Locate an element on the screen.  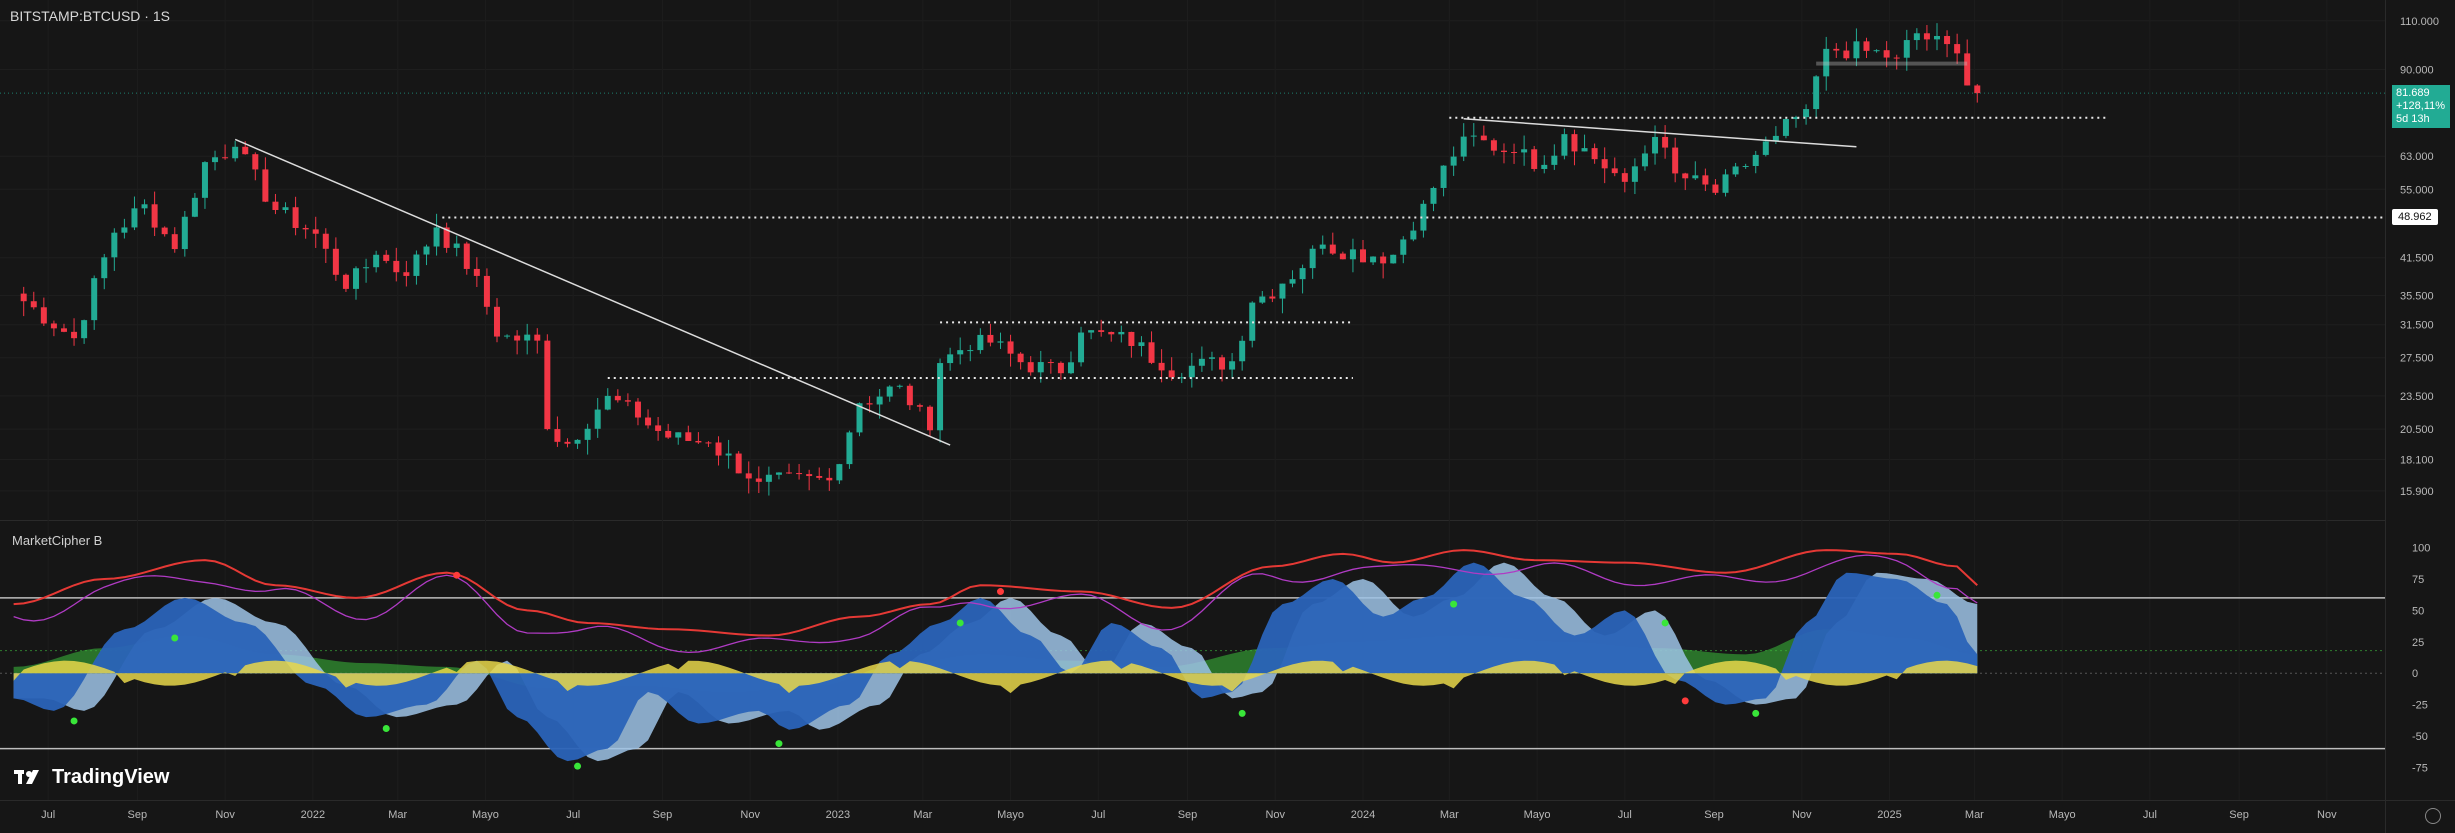
gear-icon is located at coordinates (2433, 816).